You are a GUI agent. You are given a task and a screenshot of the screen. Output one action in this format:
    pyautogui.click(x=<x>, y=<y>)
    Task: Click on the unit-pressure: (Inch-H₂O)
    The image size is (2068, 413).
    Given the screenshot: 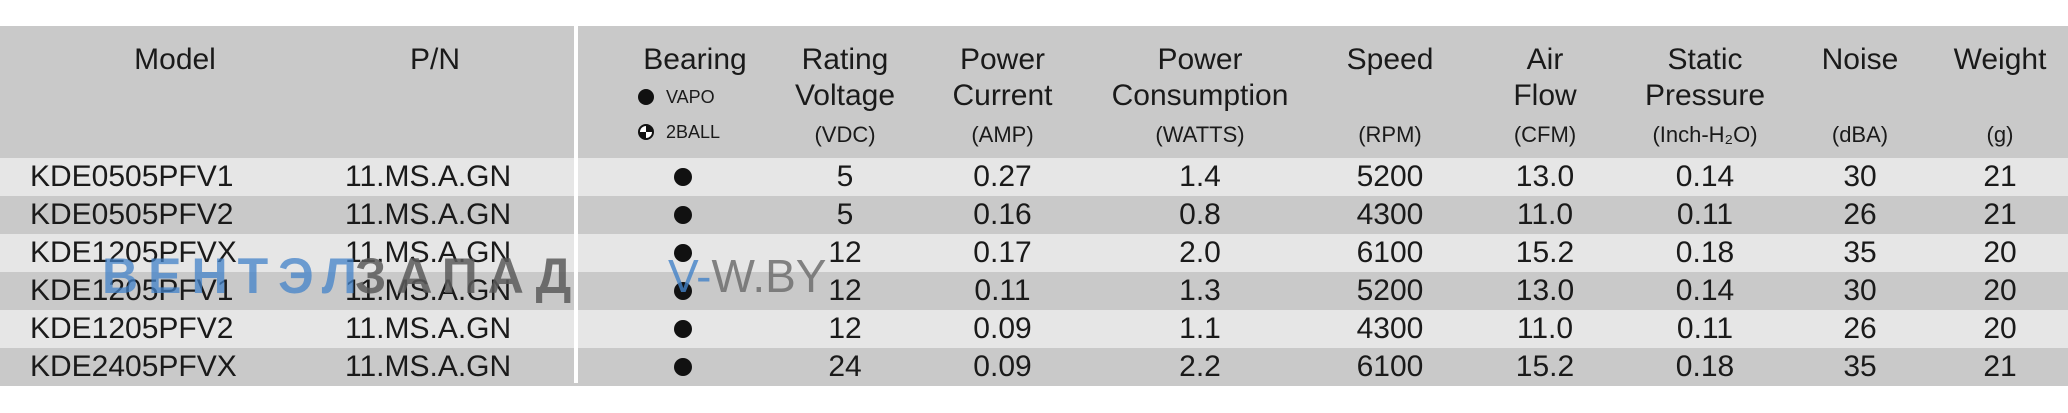 What is the action you would take?
    pyautogui.click(x=1705, y=134)
    